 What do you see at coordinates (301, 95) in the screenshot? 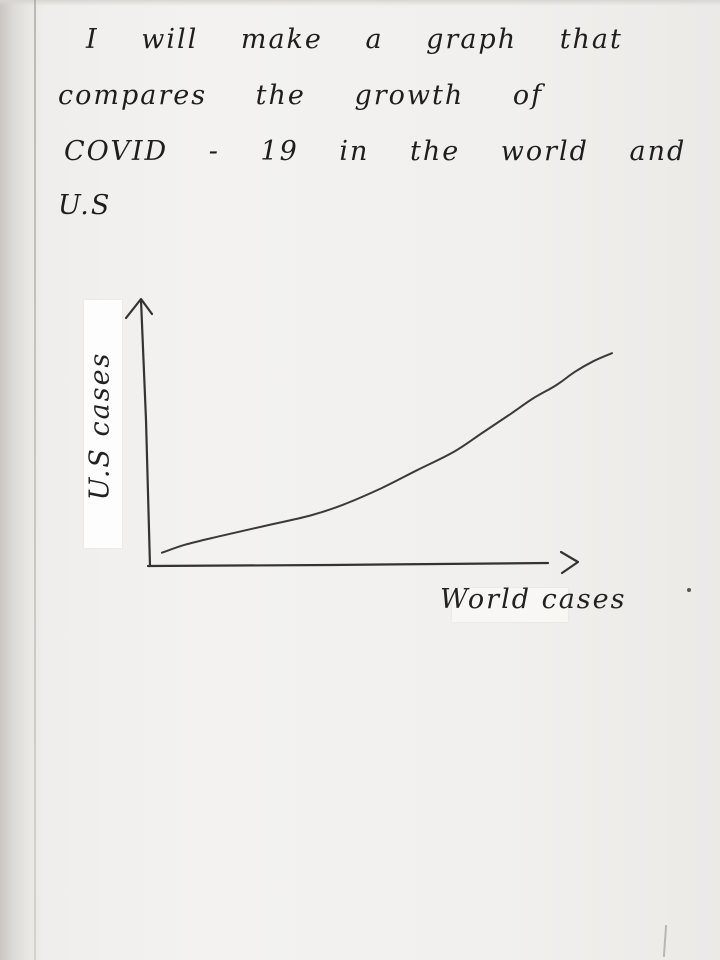
I see `note-line-2: compares the growth of` at bounding box center [301, 95].